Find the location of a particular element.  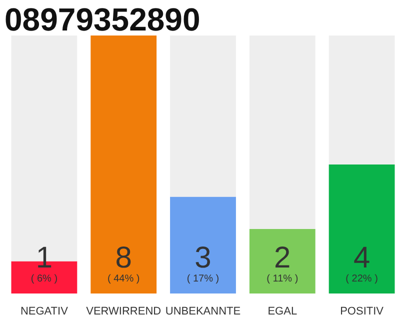

x-tick-label: EGAL is located at coordinates (283, 312).